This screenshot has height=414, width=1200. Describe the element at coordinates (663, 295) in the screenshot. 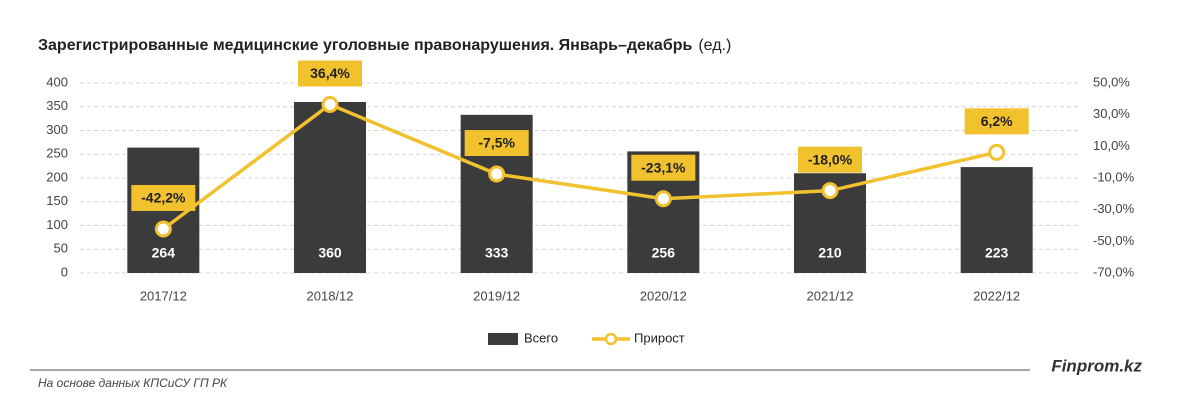

I see `x-tick-label: 2020/12` at that location.